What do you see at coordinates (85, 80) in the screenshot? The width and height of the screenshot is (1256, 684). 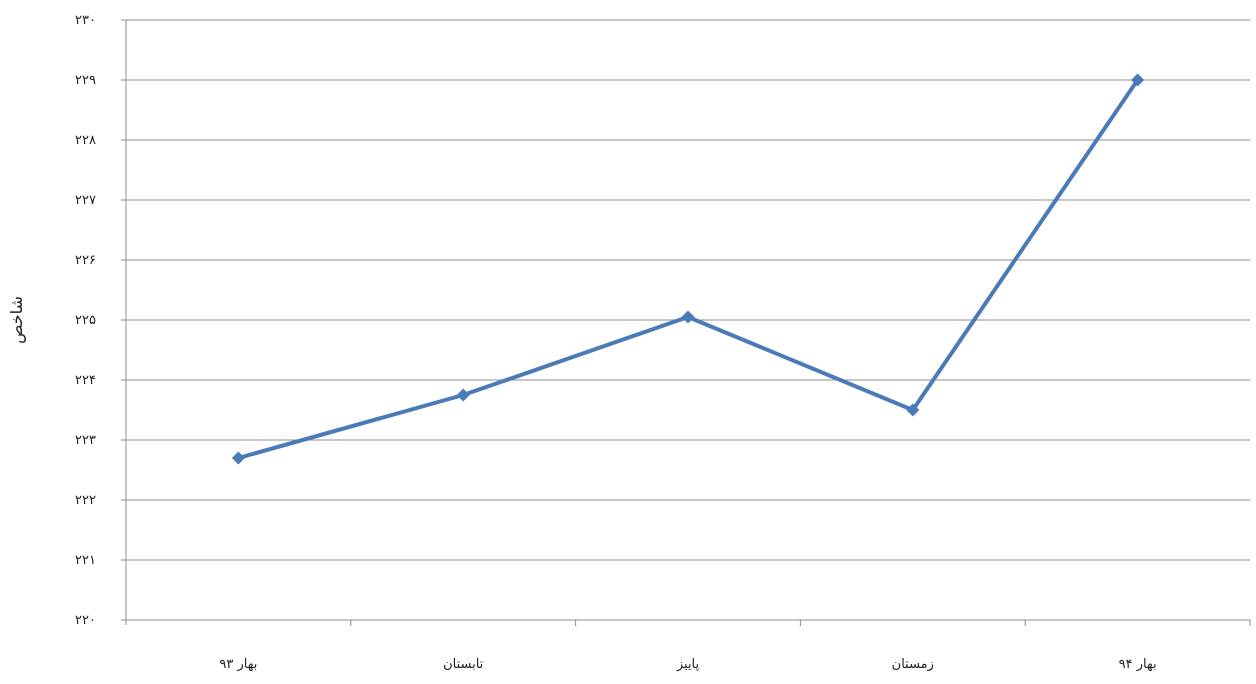 I see `y-tick-label: ۲۲۹` at bounding box center [85, 80].